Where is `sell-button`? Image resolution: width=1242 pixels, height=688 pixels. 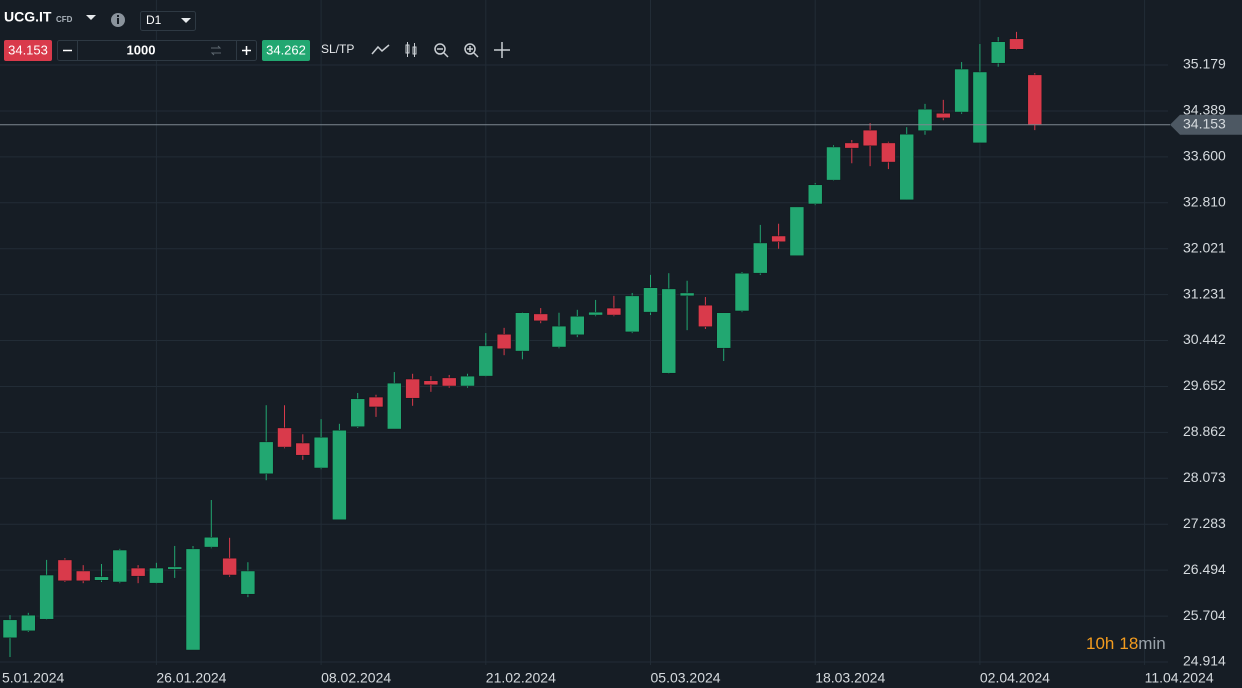
sell-button is located at coordinates (28, 50).